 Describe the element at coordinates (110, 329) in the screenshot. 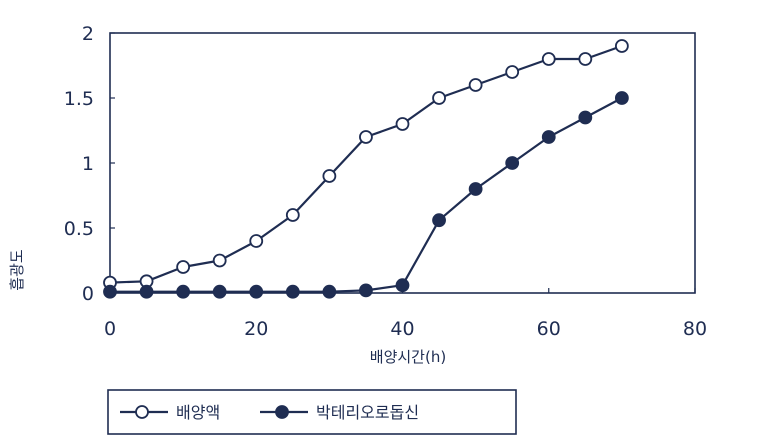

I see `x-tick-label: 0` at that location.